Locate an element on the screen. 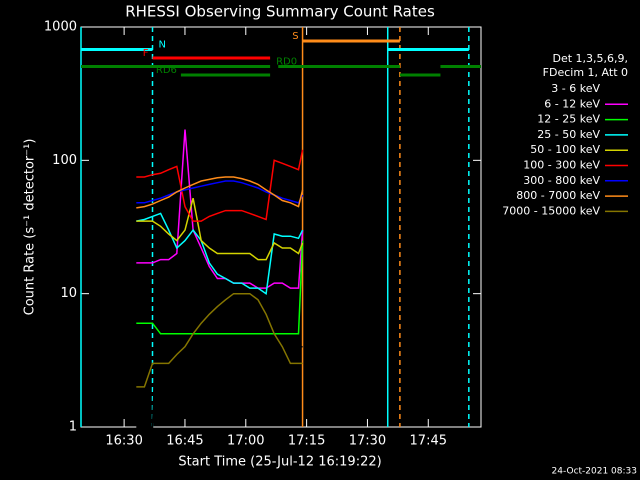 The image size is (640, 480). x-axis-label: Start Time (25-Jul-12 16:19:22) is located at coordinates (279, 462).